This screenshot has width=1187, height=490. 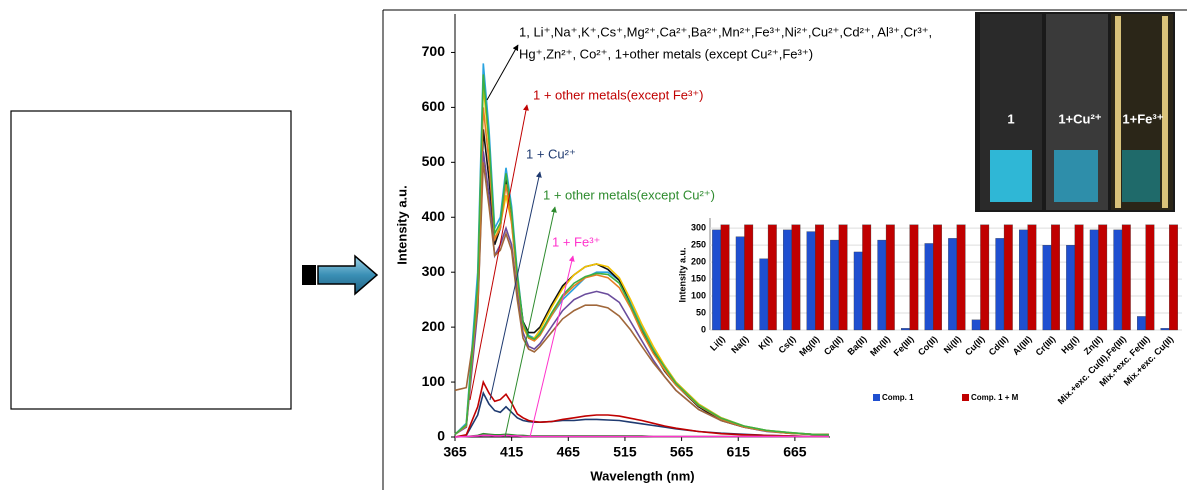 I want to click on y-tick-label: 600, so click(x=434, y=106).